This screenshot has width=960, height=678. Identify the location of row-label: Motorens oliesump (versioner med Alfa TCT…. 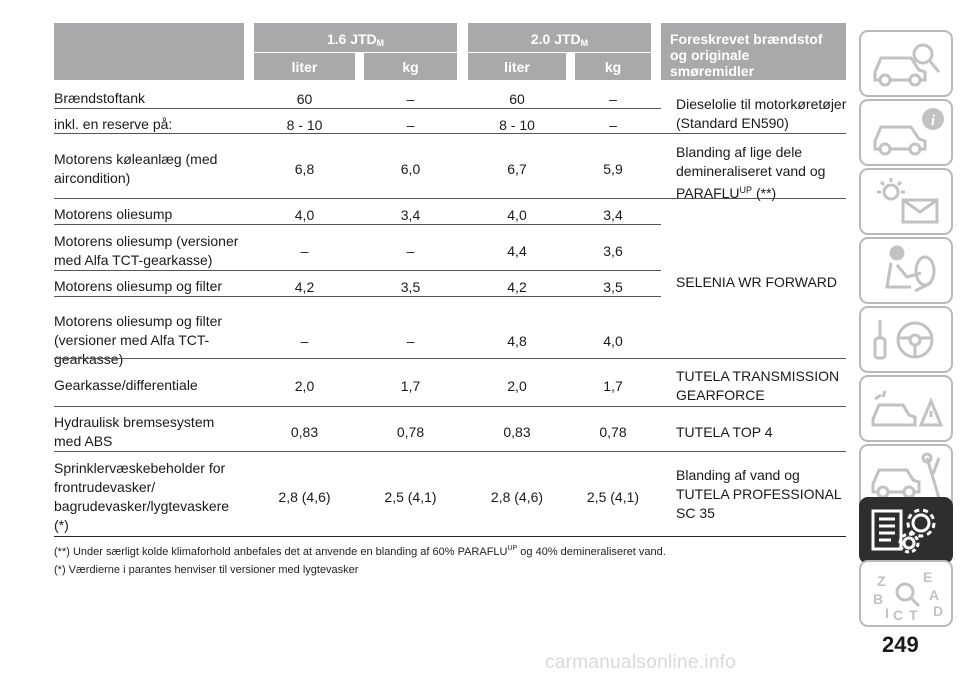
(146, 250).